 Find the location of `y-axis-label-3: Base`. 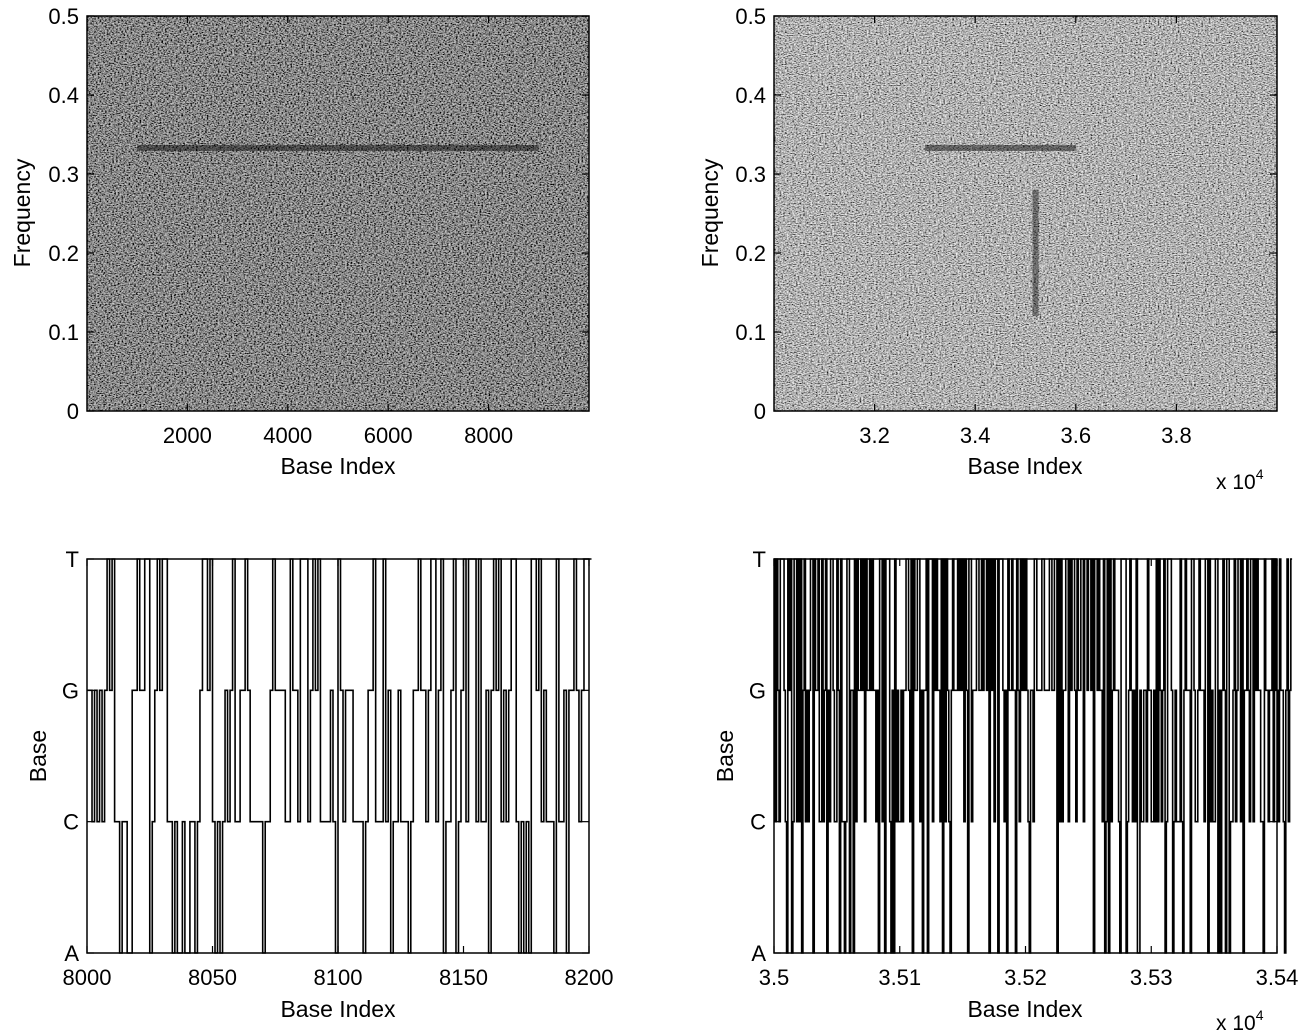

y-axis-label-3: Base is located at coordinates (38, 756).